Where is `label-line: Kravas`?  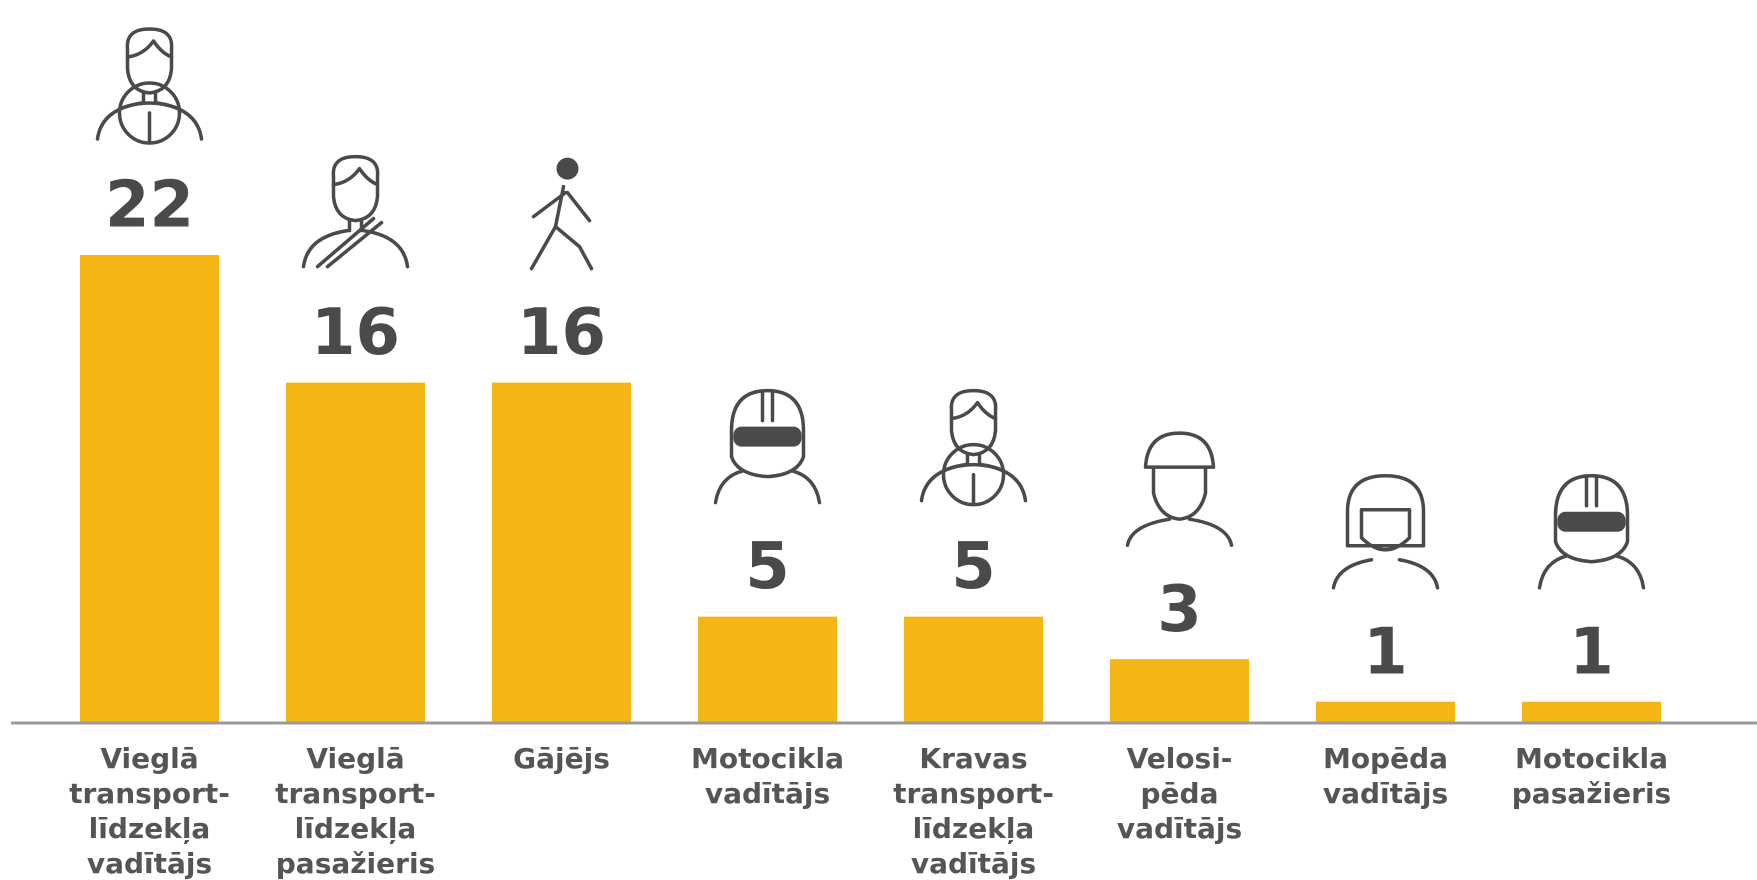 label-line: Kravas is located at coordinates (973, 758).